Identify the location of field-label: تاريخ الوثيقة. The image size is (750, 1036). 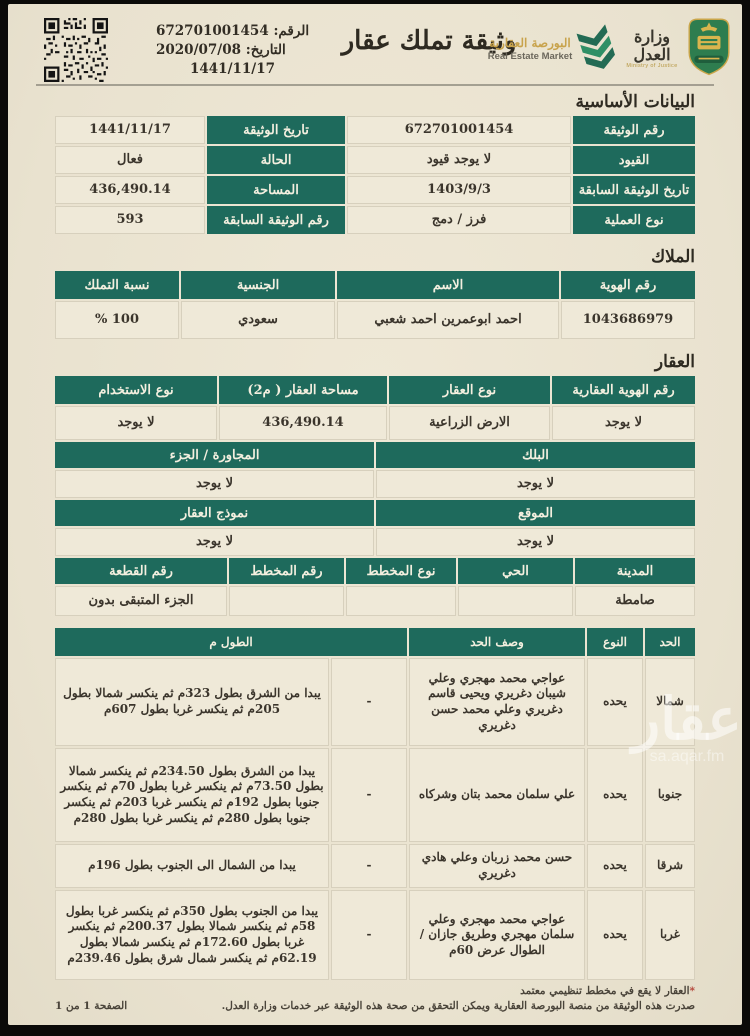
(276, 130).